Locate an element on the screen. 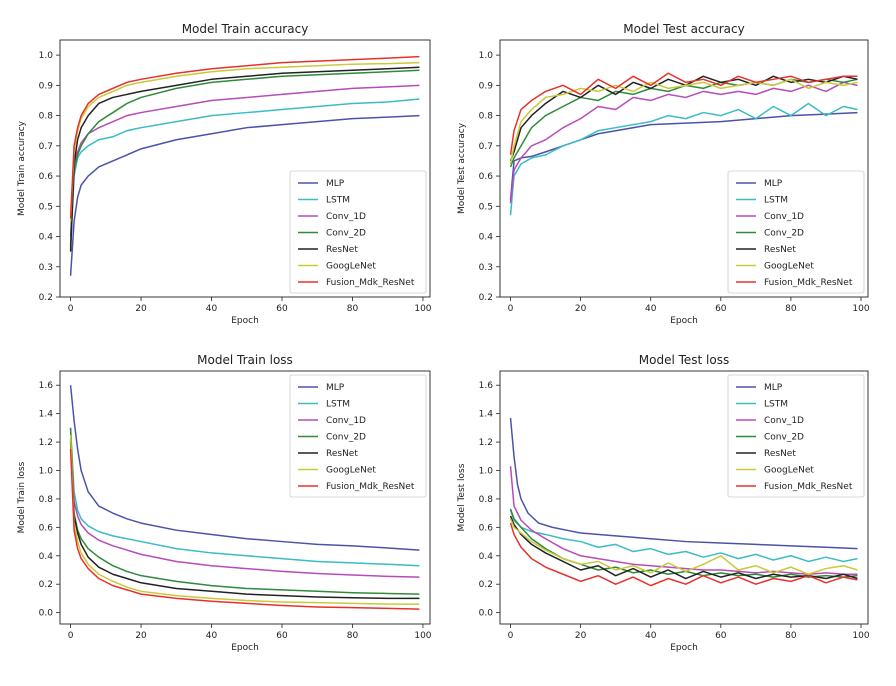 The image size is (896, 686). train-accuracy-series-conv-1d is located at coordinates (244, 160).